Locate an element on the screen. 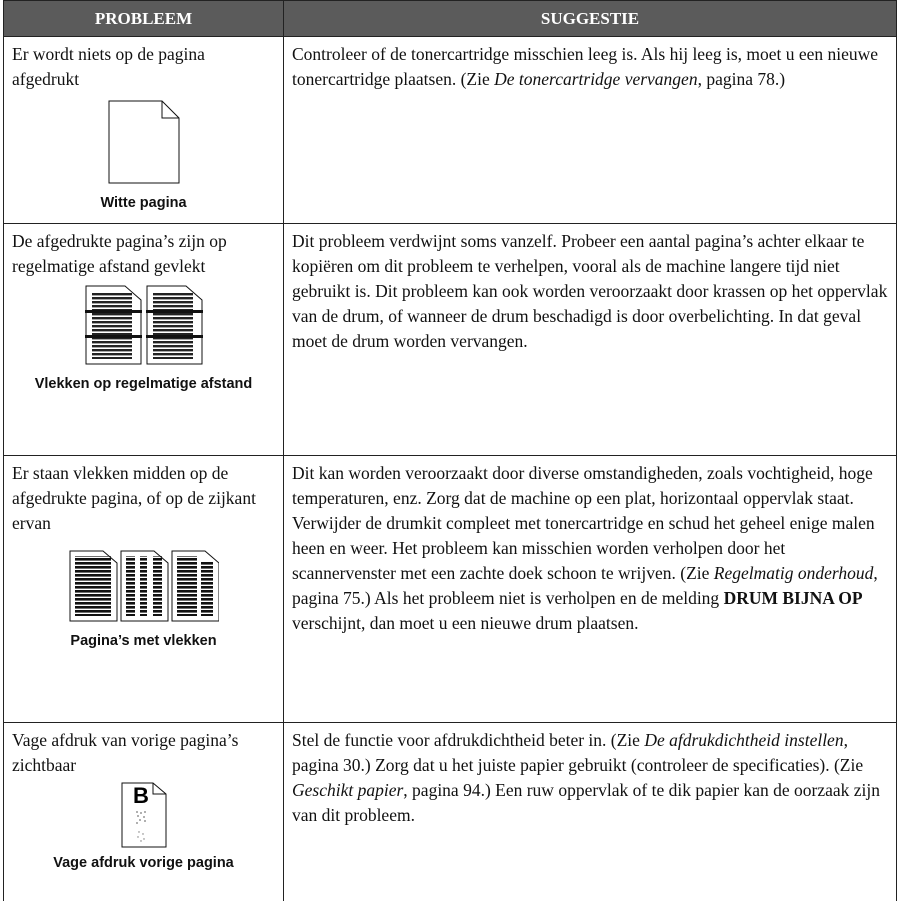  figure-caption: Vlekken op regelmatige afstand is located at coordinates (143, 384).